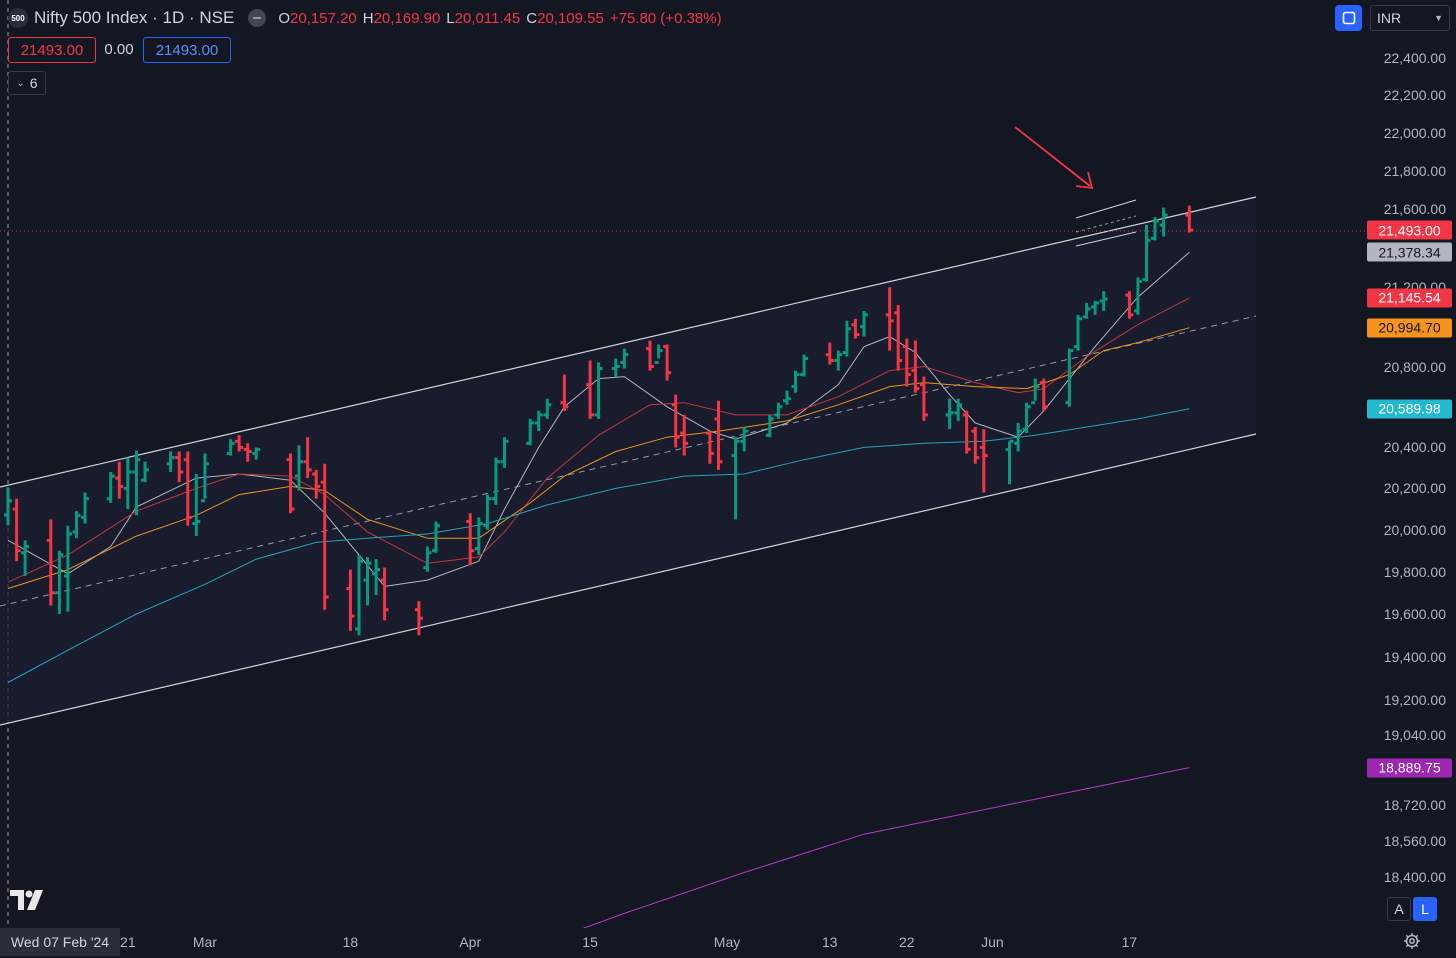  Describe the element at coordinates (886, 847) in the screenshot. I see `moving-average-line` at that location.